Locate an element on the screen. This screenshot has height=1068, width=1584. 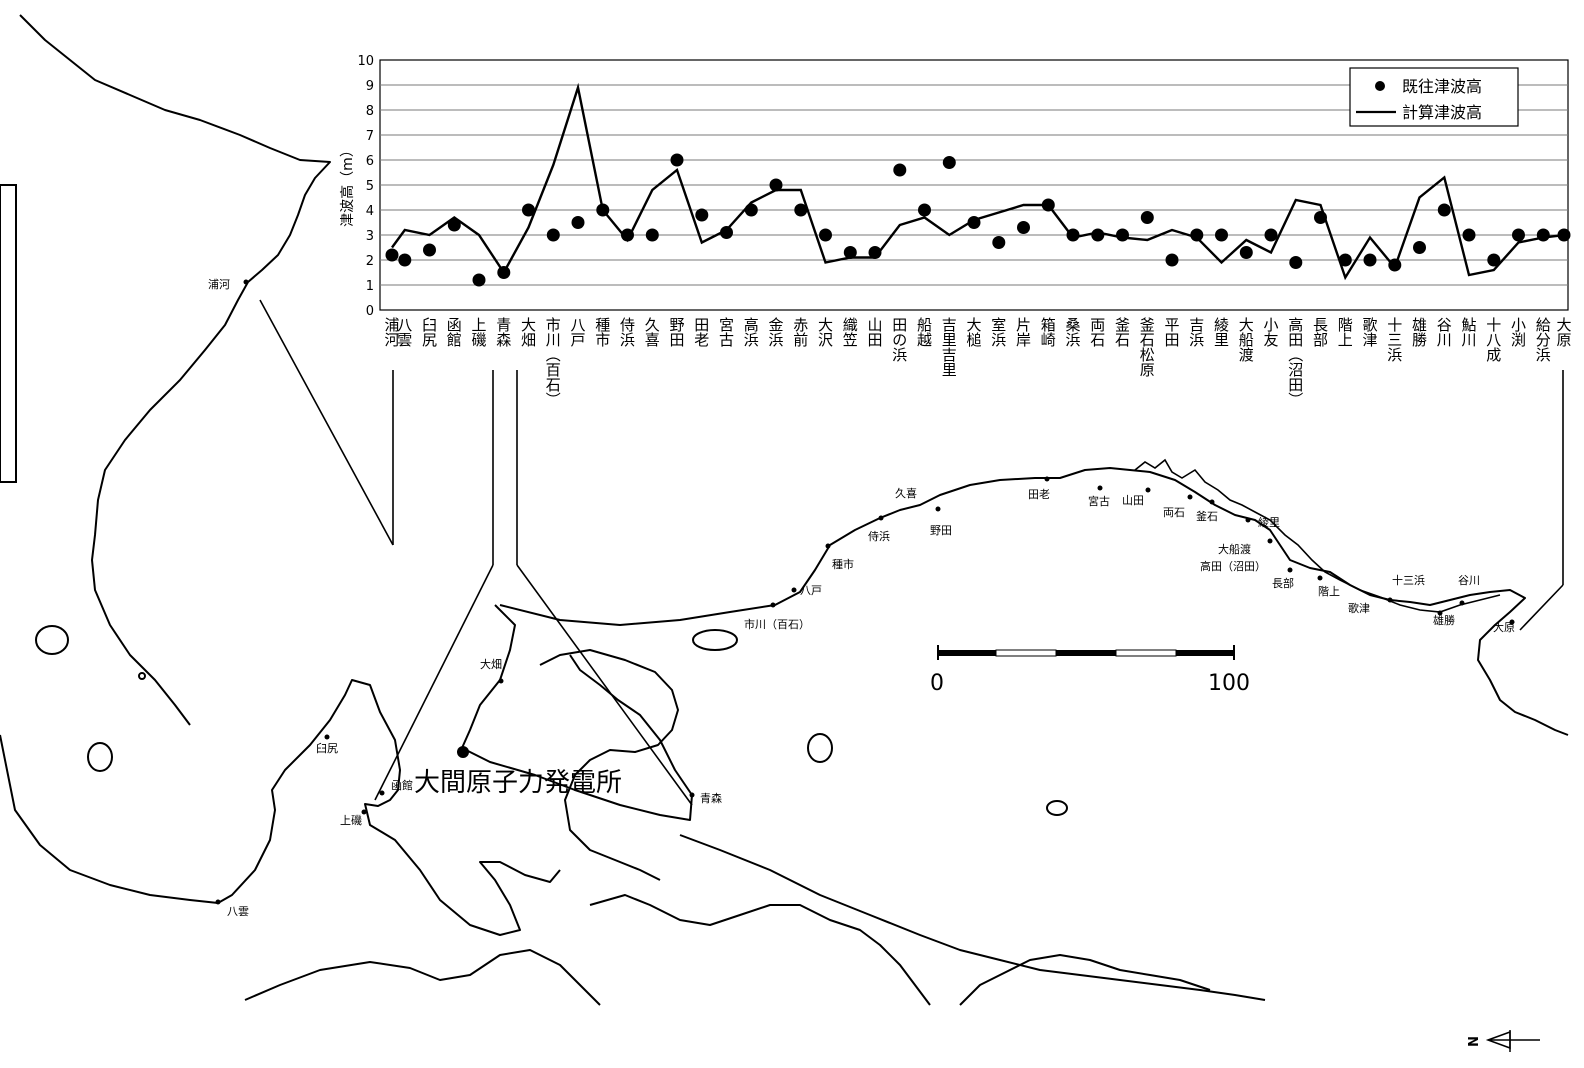
place-label: 青森 is located at coordinates (711, 798).